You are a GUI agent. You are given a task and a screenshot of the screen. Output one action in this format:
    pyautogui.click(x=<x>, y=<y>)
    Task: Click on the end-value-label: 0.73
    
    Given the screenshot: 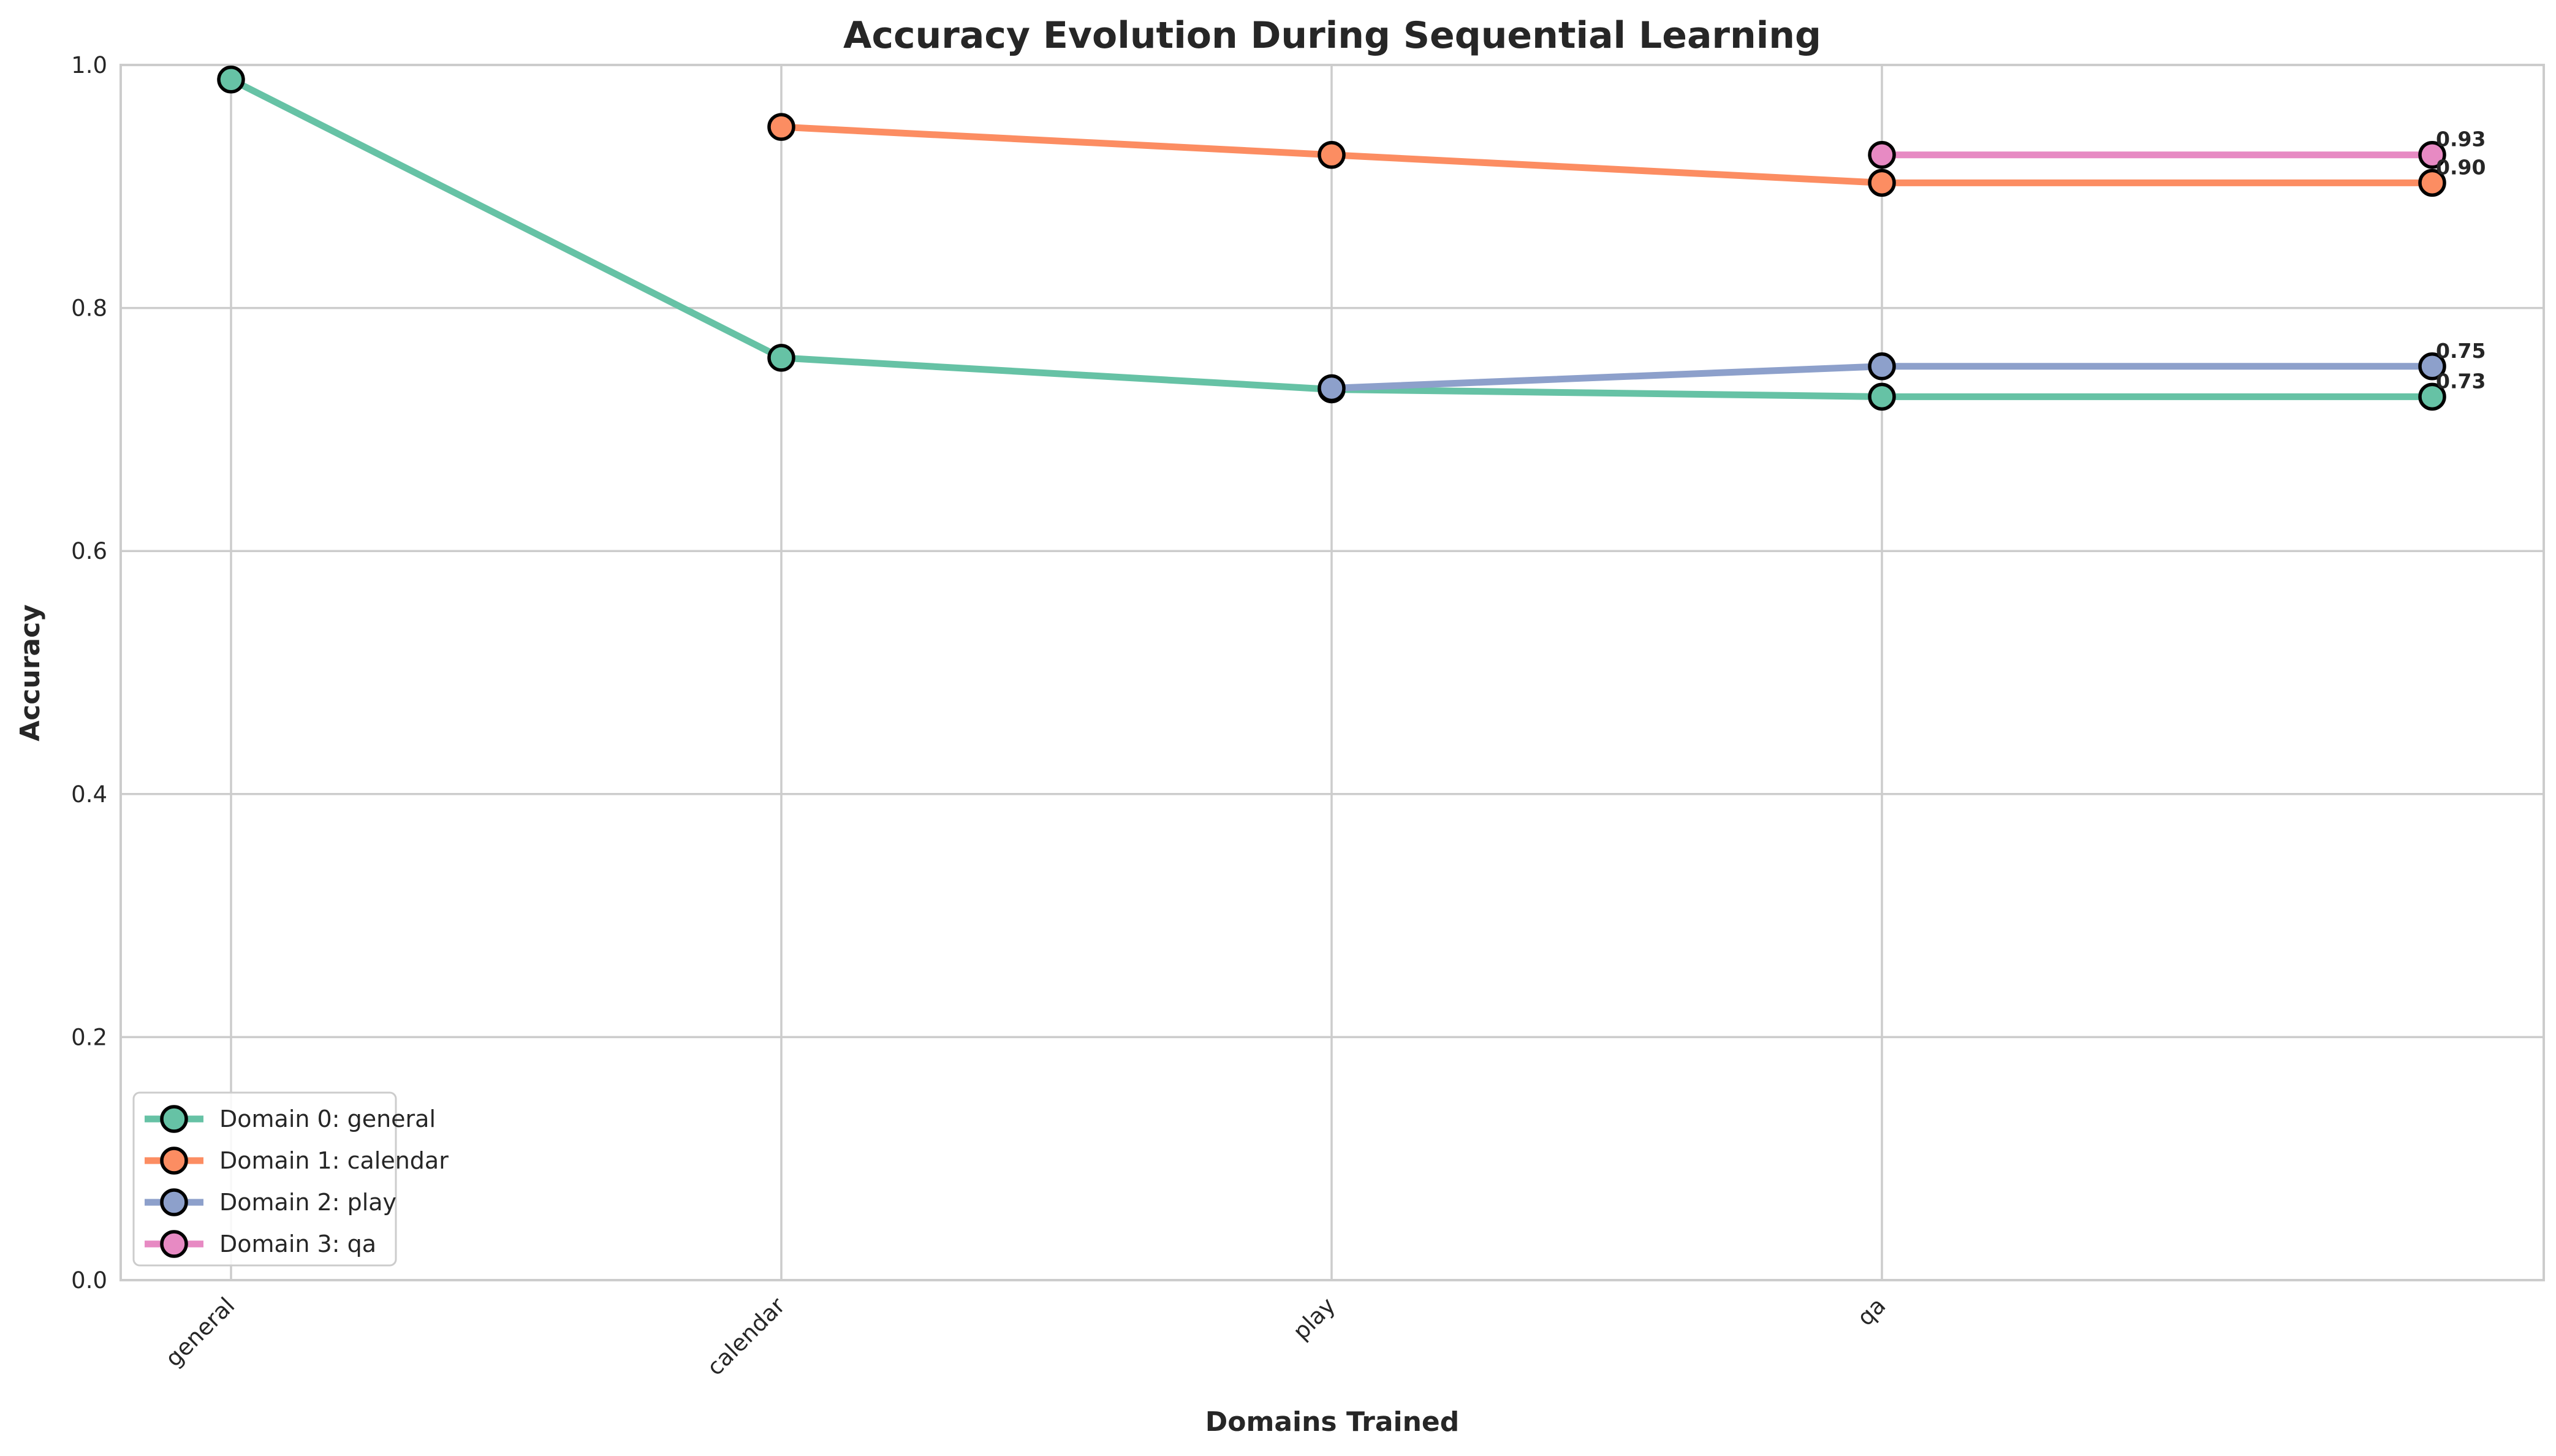 What is the action you would take?
    pyautogui.click(x=2461, y=381)
    